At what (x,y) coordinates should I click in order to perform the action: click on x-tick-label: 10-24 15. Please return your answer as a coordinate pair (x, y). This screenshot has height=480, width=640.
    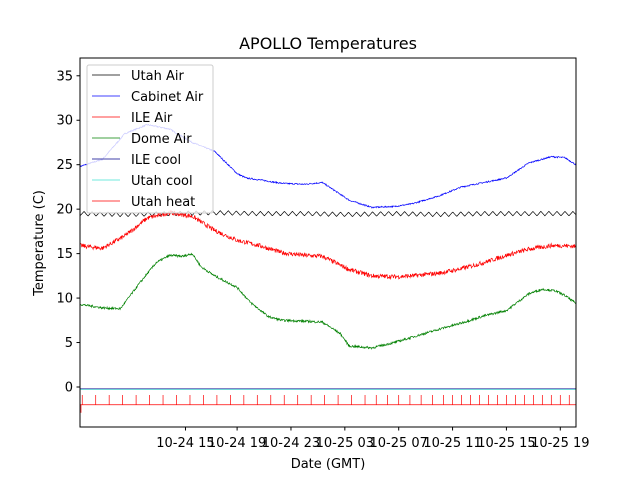
    Looking at the image, I should click on (185, 443).